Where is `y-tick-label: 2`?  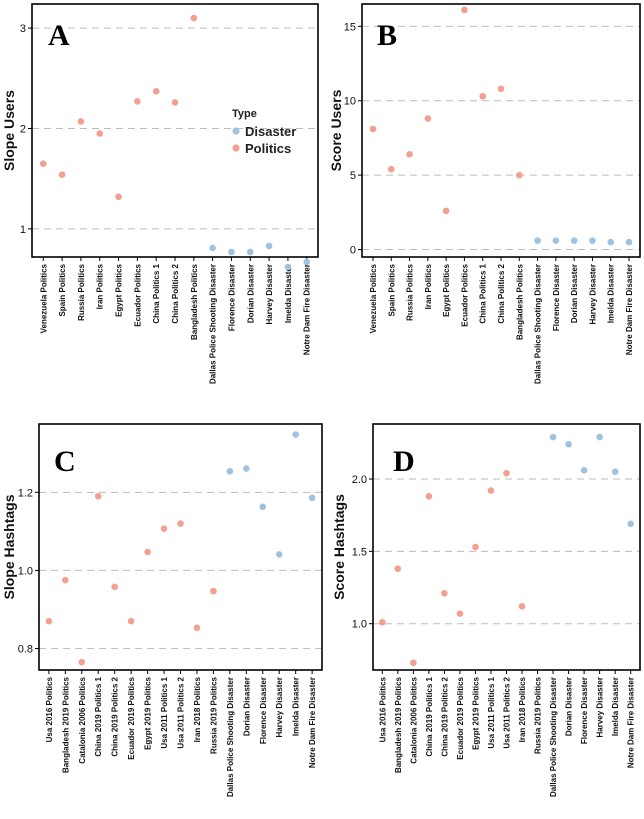 y-tick-label: 2 is located at coordinates (23, 129).